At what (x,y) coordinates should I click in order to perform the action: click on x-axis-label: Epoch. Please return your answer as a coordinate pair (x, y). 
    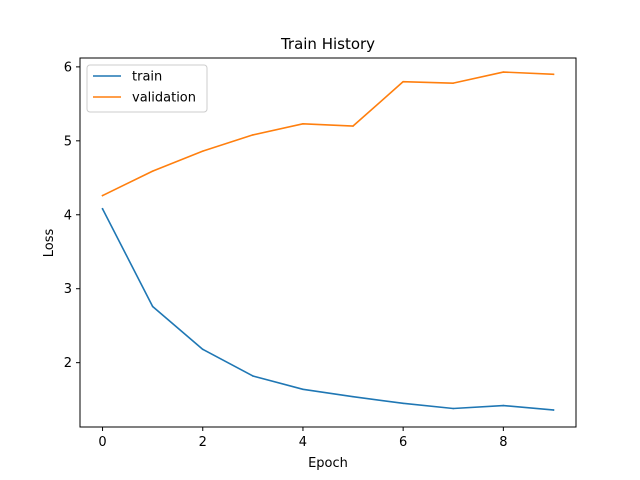
    Looking at the image, I should click on (328, 463).